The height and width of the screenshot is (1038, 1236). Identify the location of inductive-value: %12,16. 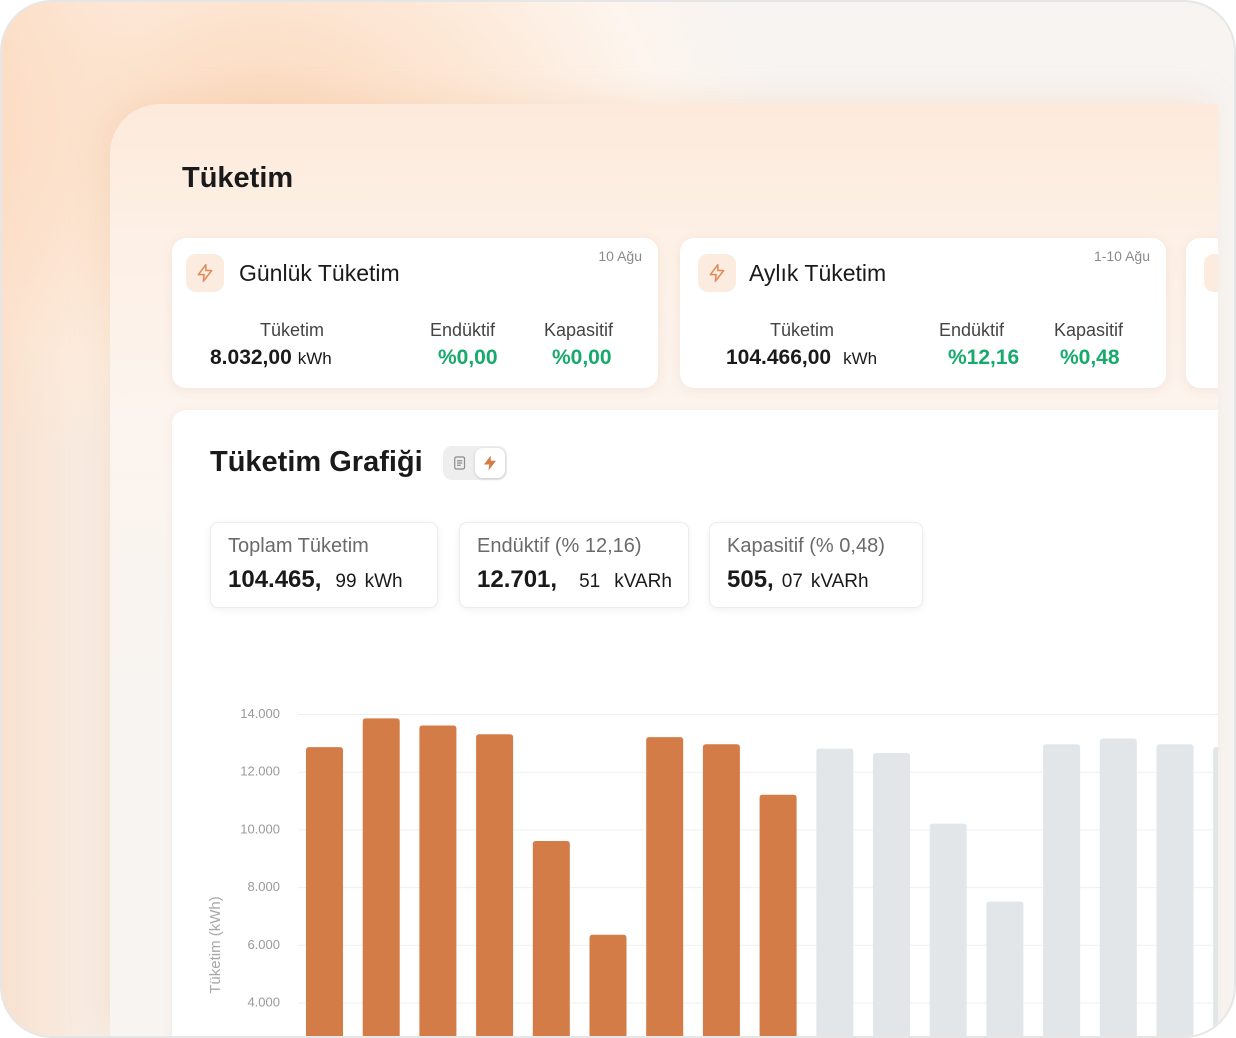
(984, 357).